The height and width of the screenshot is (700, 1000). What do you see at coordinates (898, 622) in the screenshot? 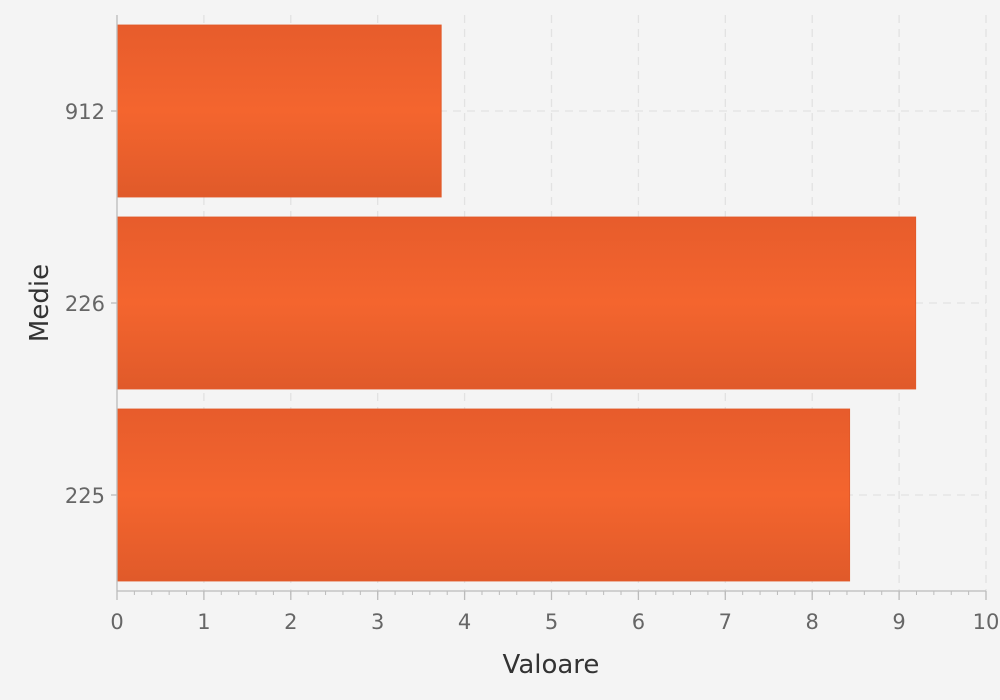
I see `x-tick-label: 9` at bounding box center [898, 622].